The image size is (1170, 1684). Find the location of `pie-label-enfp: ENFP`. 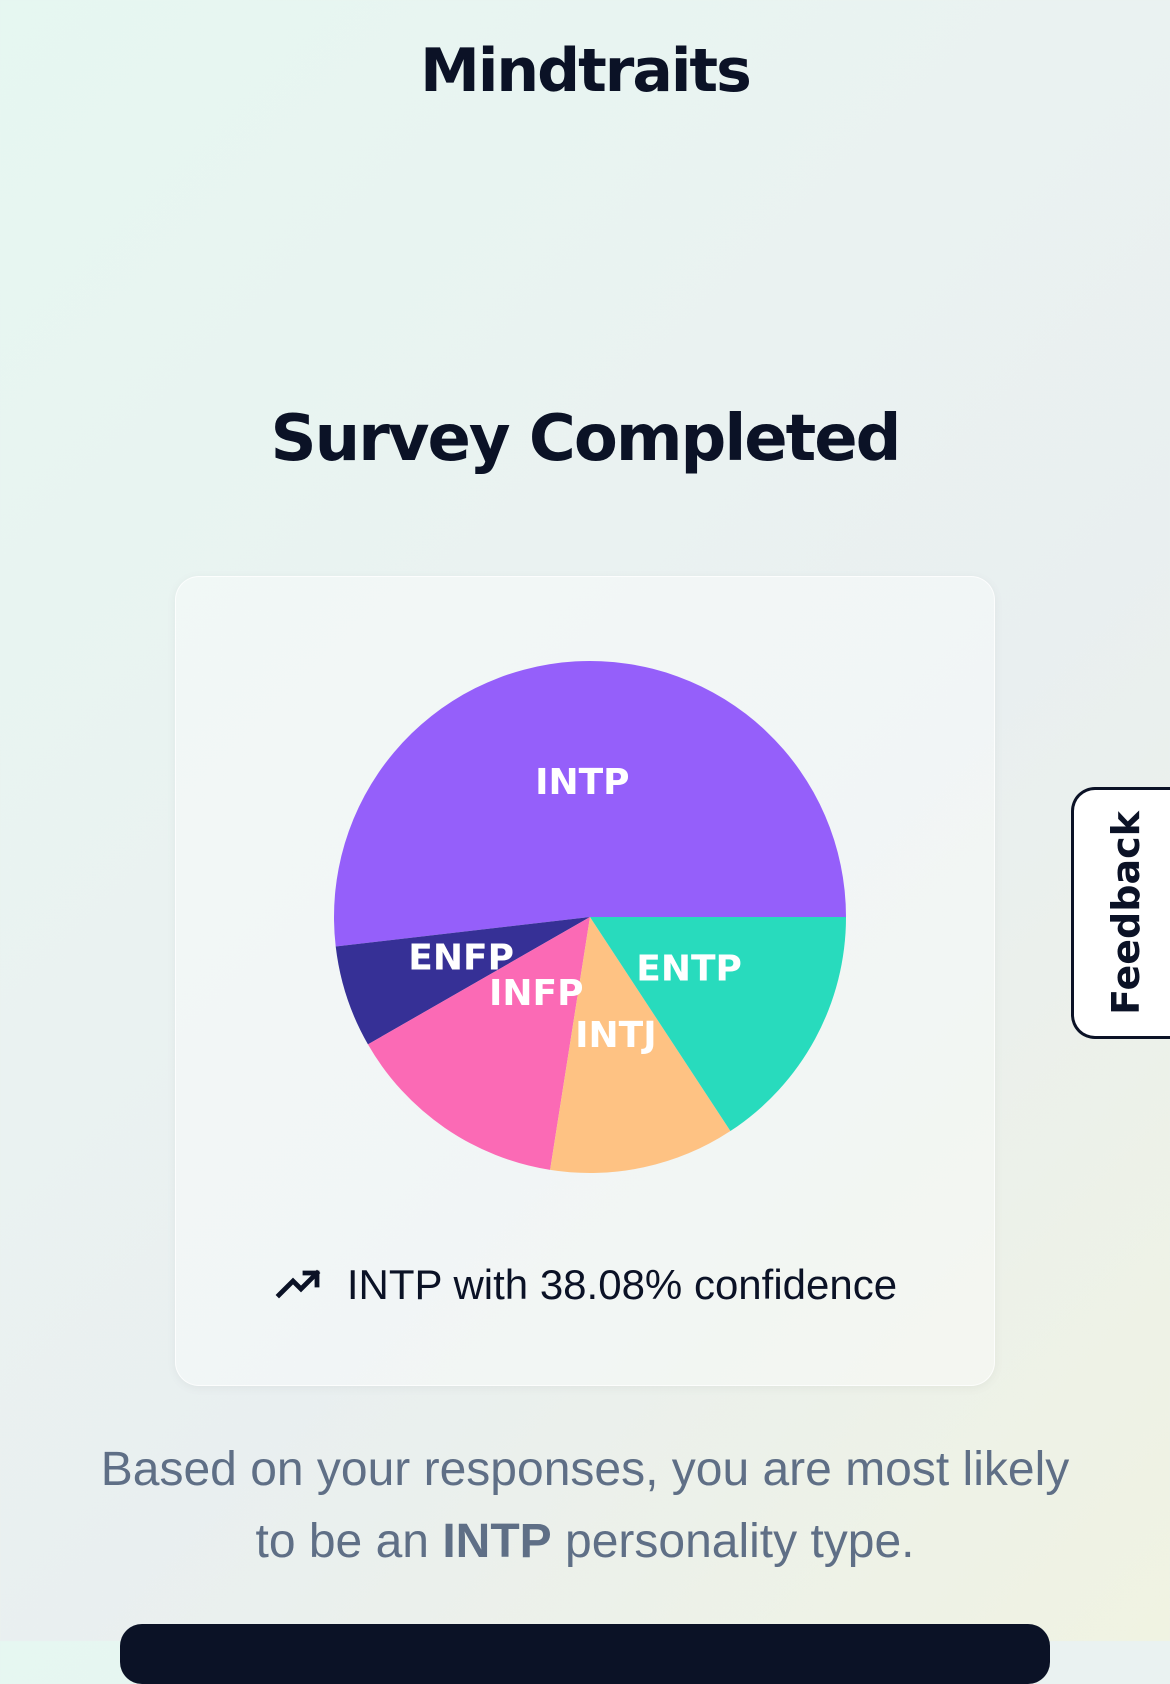

pie-label-enfp: ENFP is located at coordinates (461, 957).